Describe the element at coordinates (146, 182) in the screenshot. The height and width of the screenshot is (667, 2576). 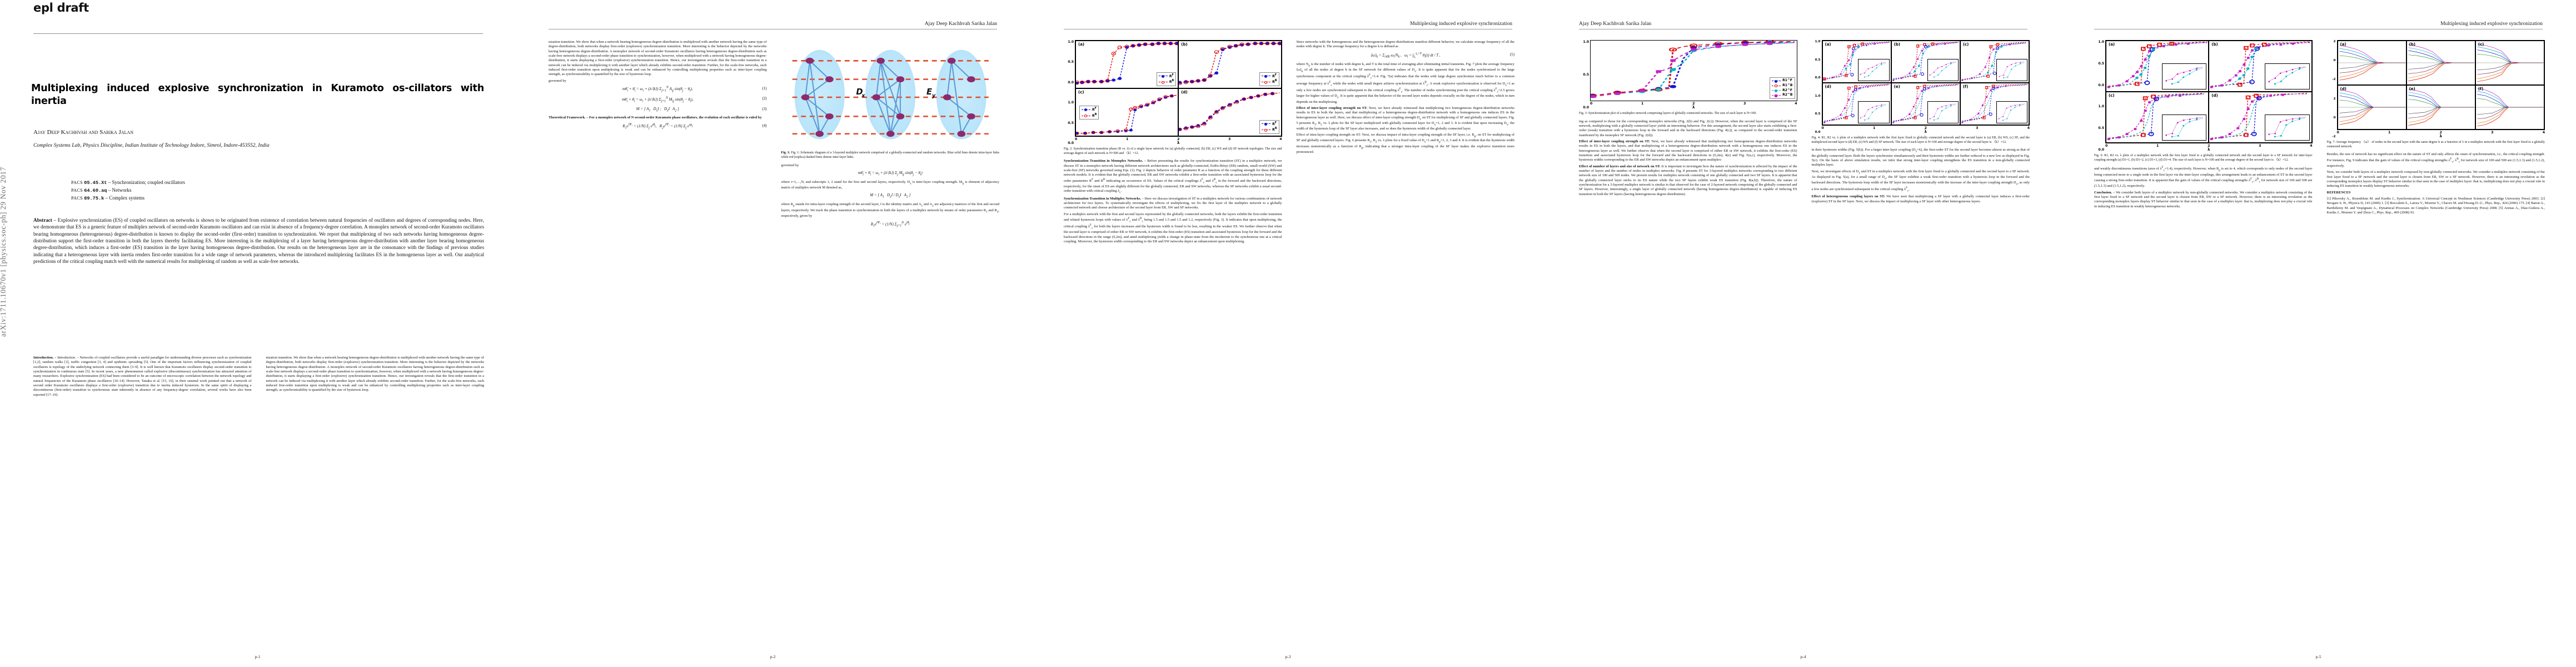
I see `pacs-desc: – Synchronization; coupled oscillators` at that location.